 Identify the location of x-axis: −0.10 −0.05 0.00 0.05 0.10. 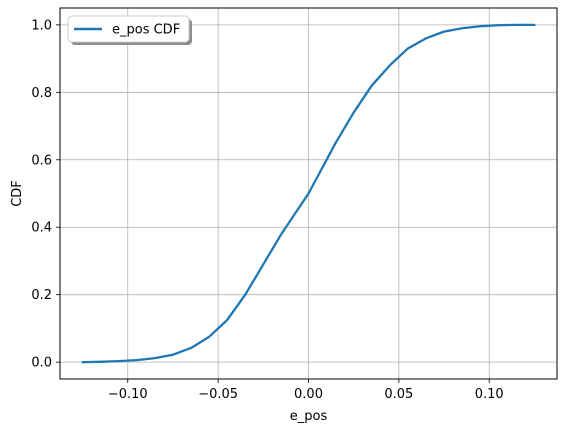
(306, 390).